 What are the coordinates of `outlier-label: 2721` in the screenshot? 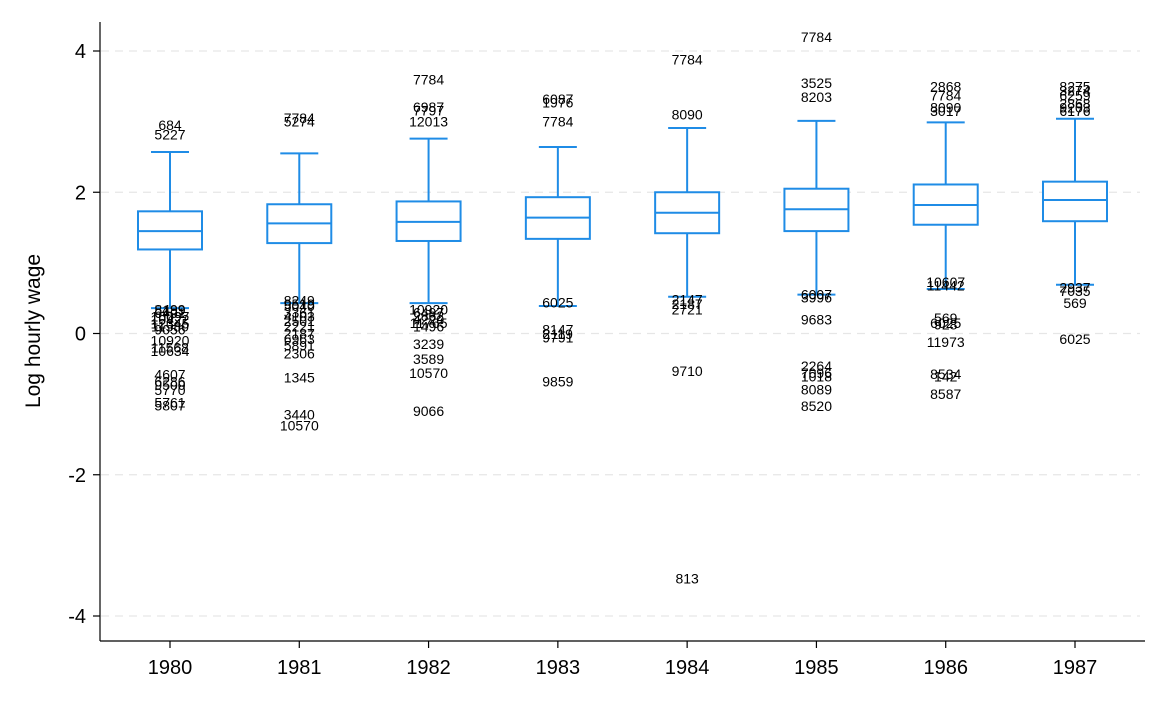 It's located at (687, 309).